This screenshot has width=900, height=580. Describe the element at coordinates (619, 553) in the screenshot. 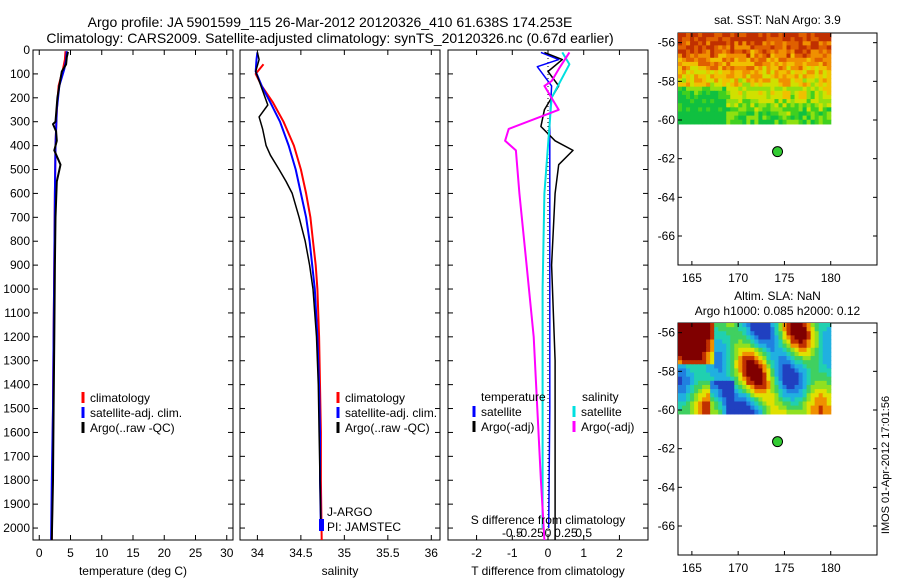

I see `difference-xtick-label: 2` at that location.